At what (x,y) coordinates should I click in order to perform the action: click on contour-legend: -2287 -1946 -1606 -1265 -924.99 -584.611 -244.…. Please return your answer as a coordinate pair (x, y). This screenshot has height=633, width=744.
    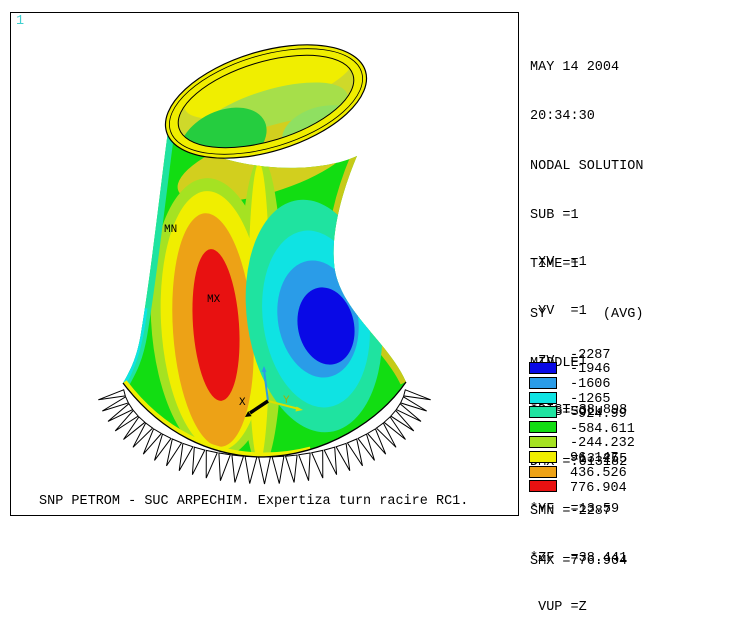
    Looking at the image, I should click on (599, 424).